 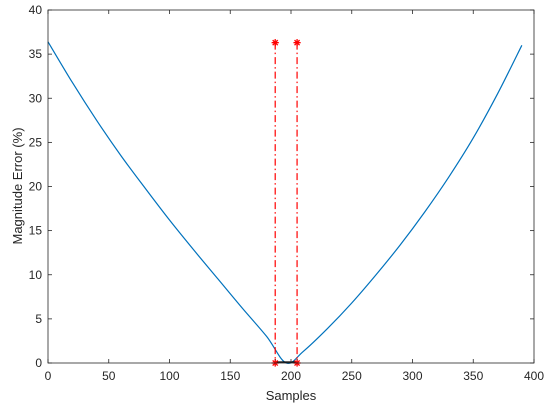 What do you see at coordinates (36, 231) in the screenshot?
I see `y-tick-label: 15` at bounding box center [36, 231].